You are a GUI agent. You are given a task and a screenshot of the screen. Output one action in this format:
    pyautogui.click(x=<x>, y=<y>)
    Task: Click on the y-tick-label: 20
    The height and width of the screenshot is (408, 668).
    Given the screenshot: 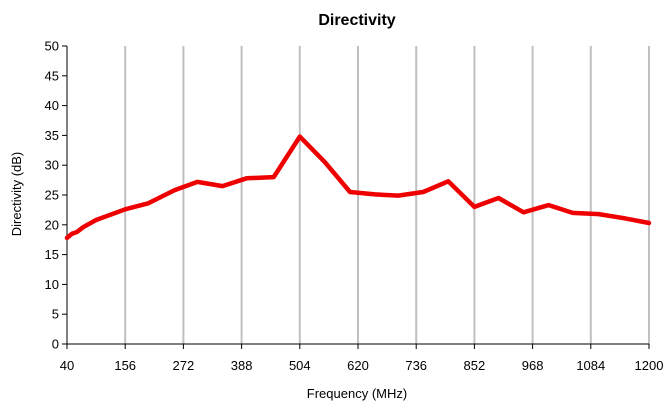 What is the action you would take?
    pyautogui.click(x=52, y=224)
    